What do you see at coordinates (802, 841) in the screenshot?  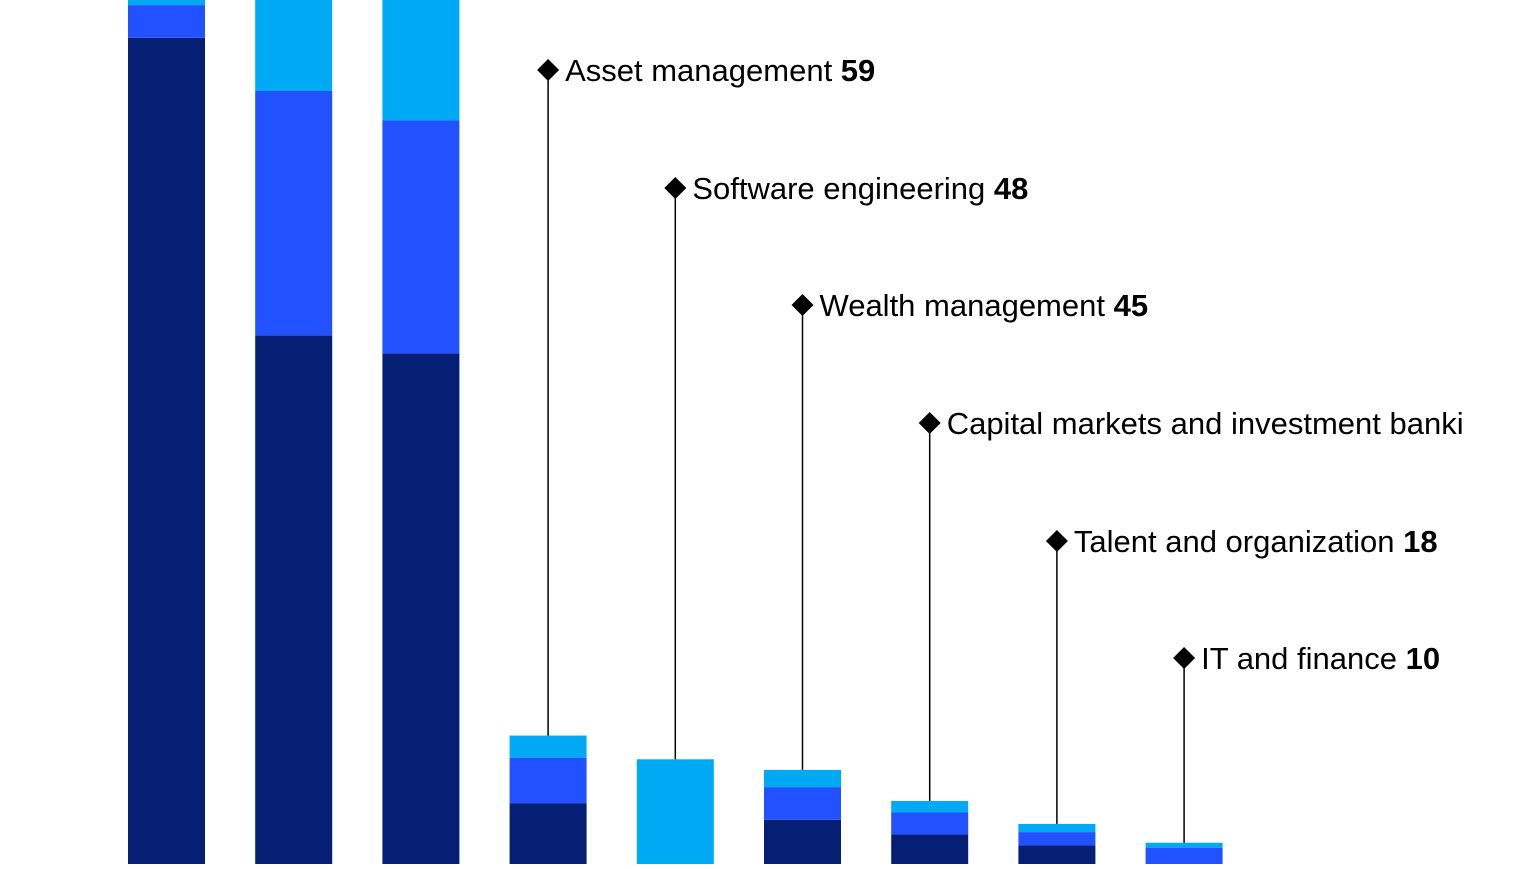 I see `bar-segment-wealth-management-dark` at bounding box center [802, 841].